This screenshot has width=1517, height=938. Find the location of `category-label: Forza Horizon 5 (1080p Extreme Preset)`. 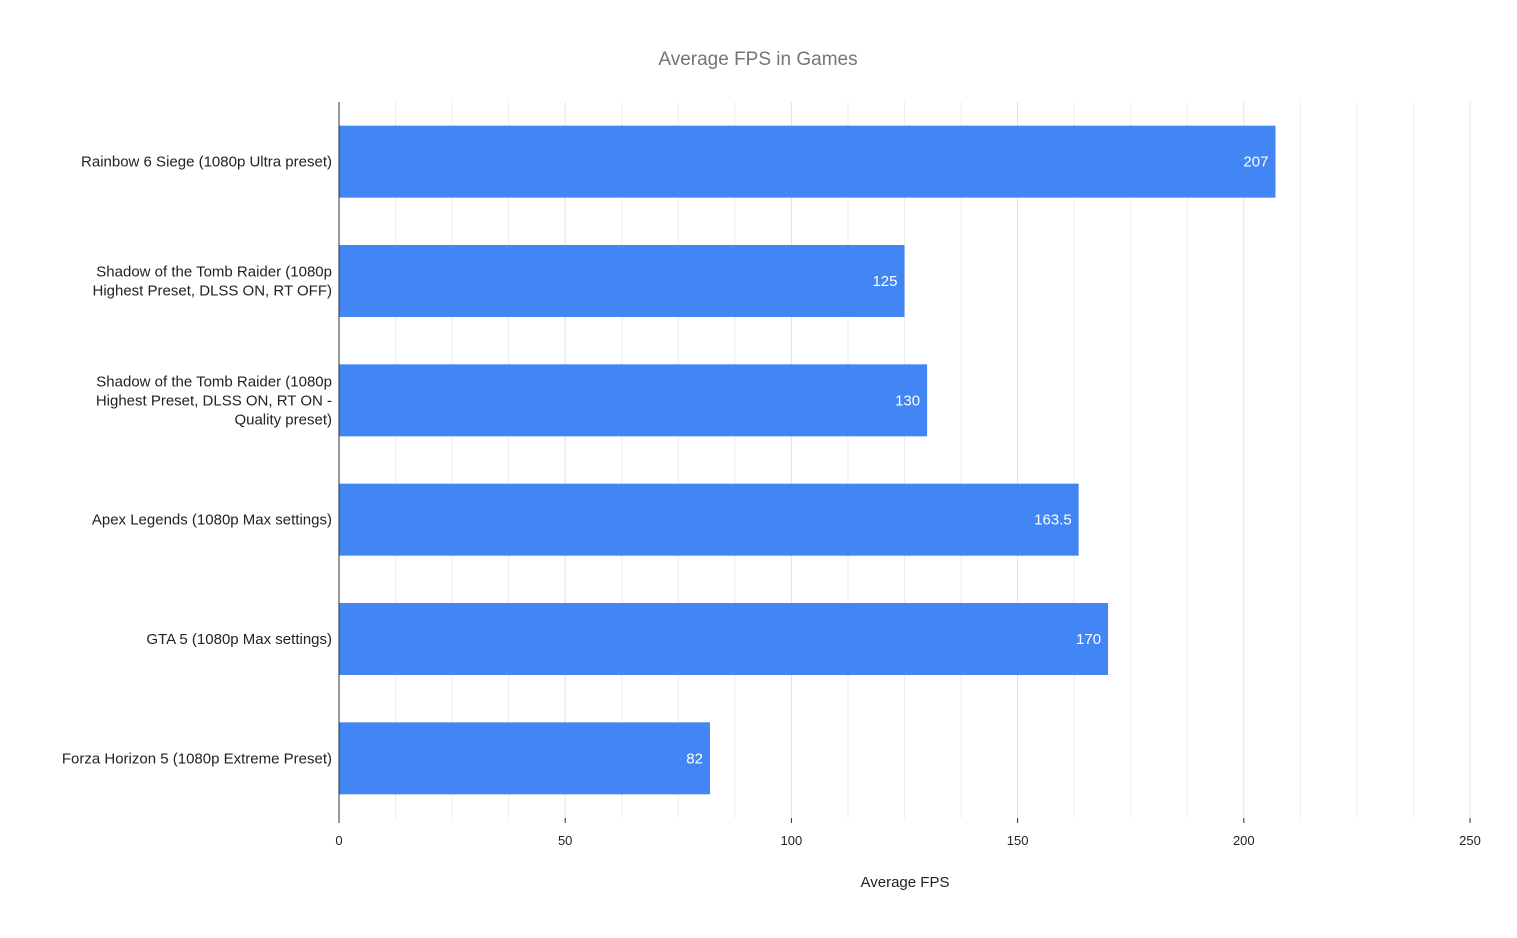

category-label: Forza Horizon 5 (1080p Extreme Preset) is located at coordinates (197, 758).